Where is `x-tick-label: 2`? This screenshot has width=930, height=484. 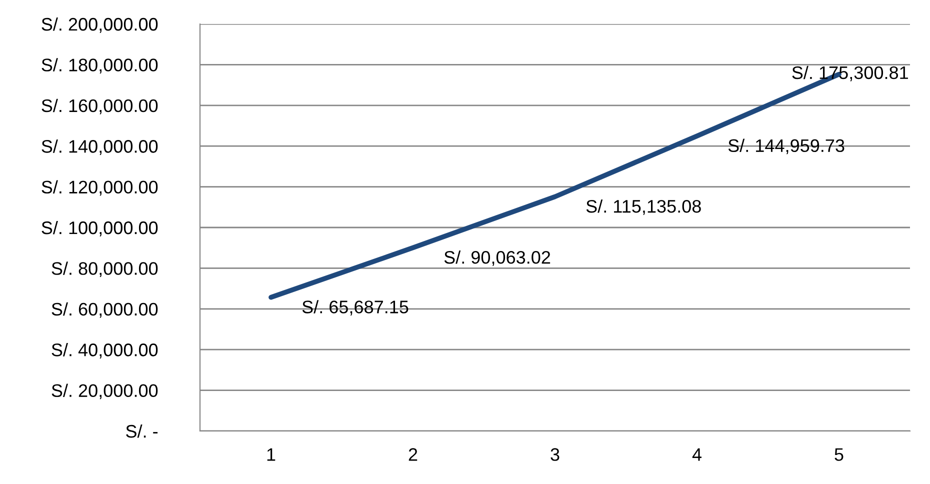 x-tick-label: 2 is located at coordinates (413, 454).